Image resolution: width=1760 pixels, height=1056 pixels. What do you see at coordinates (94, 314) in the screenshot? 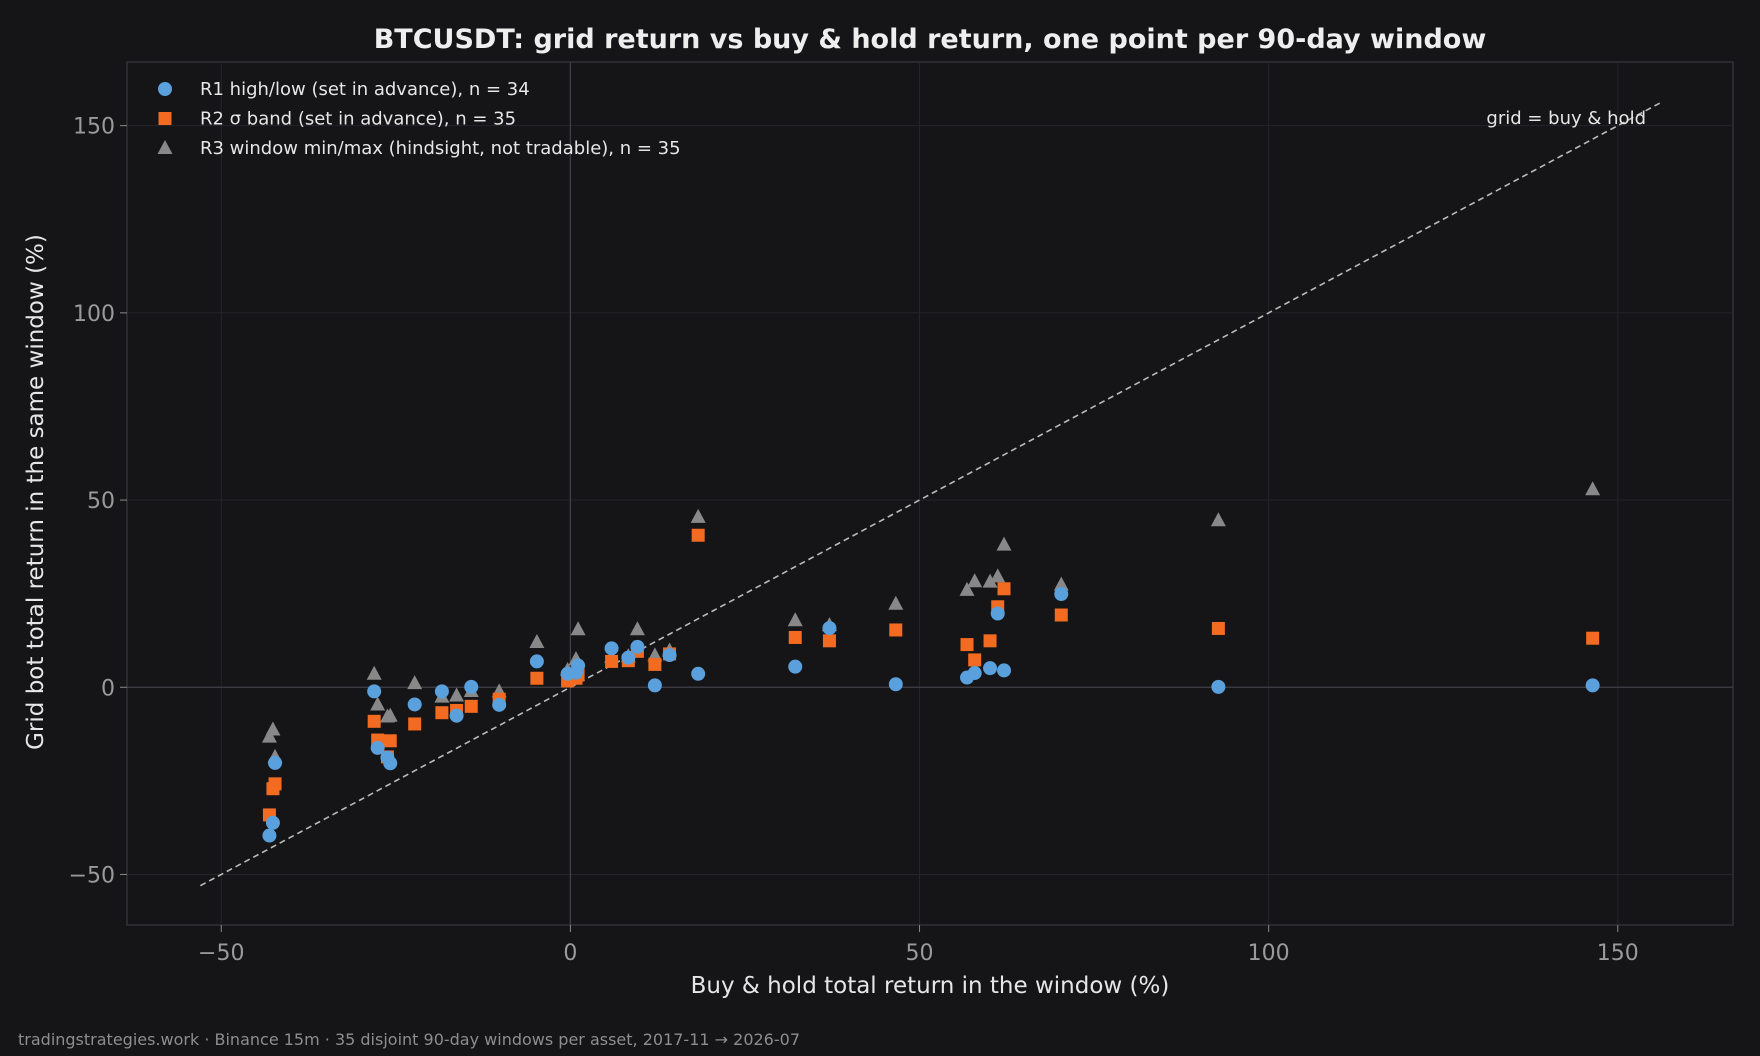
I see `y-tick-label: 100` at bounding box center [94, 314].